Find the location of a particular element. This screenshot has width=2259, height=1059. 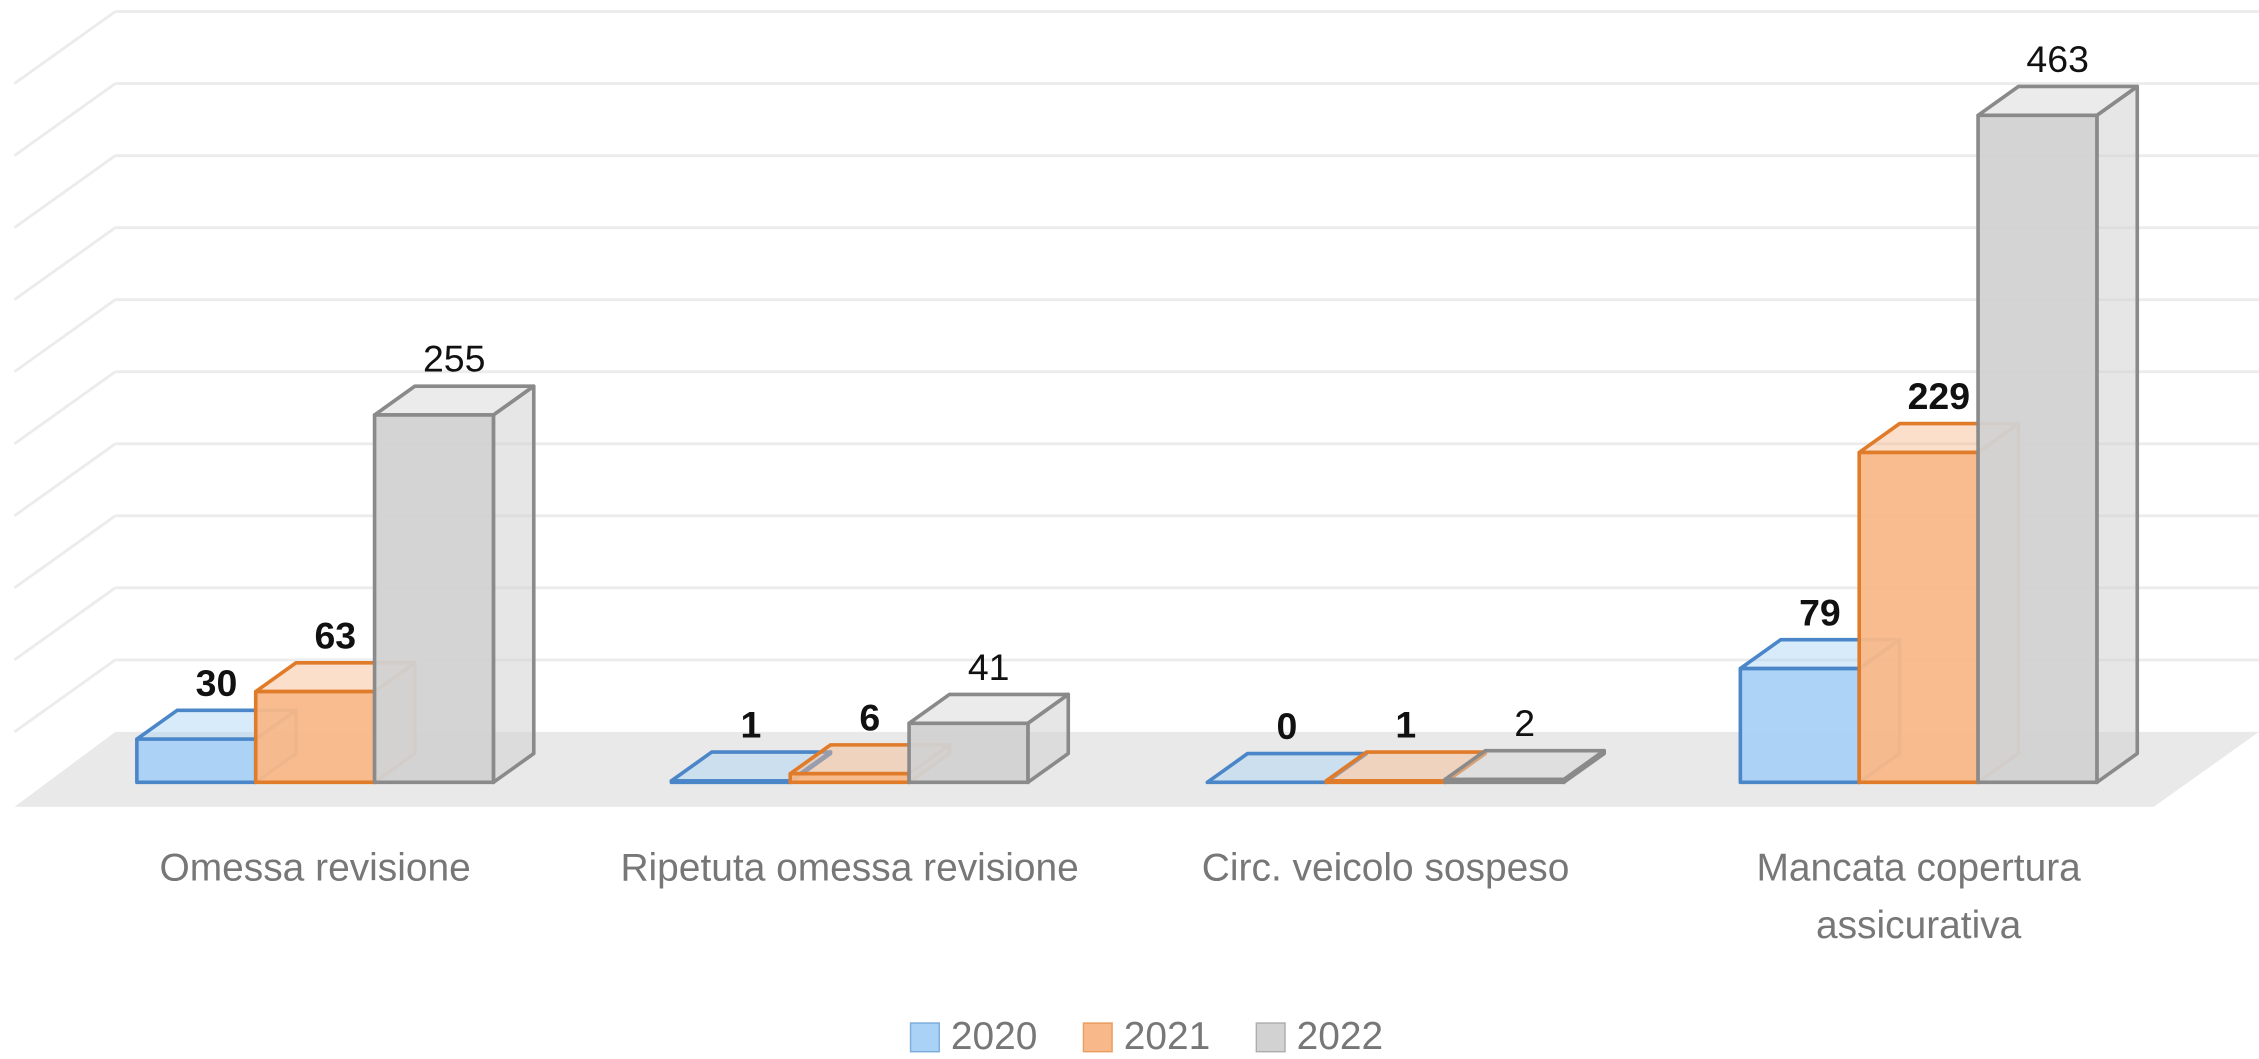

data-label: 41 is located at coordinates (989, 667).